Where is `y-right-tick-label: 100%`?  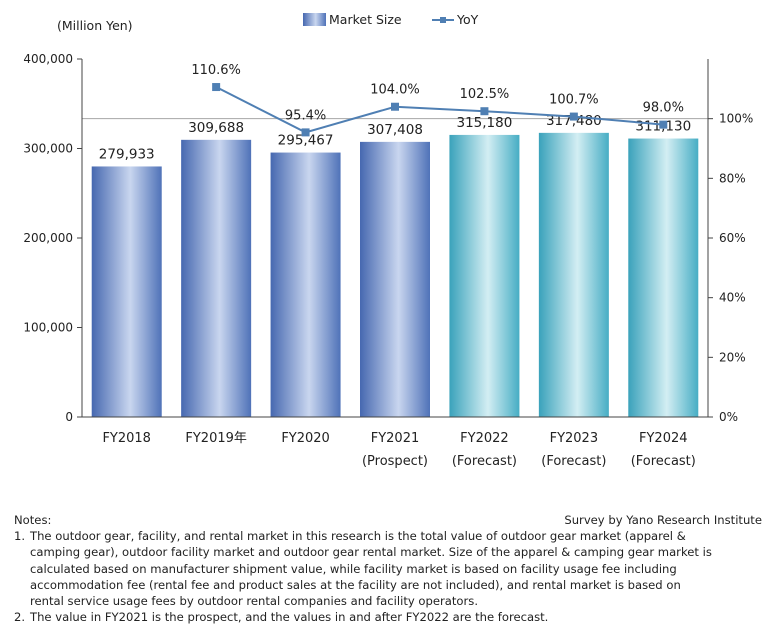 y-right-tick-label: 100% is located at coordinates (736, 119).